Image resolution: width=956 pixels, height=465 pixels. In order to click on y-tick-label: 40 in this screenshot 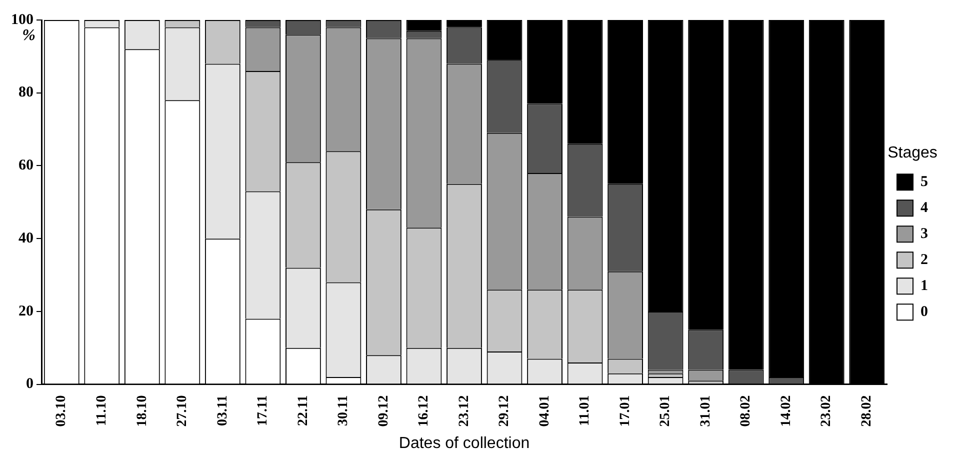, I will do `click(26, 238)`.